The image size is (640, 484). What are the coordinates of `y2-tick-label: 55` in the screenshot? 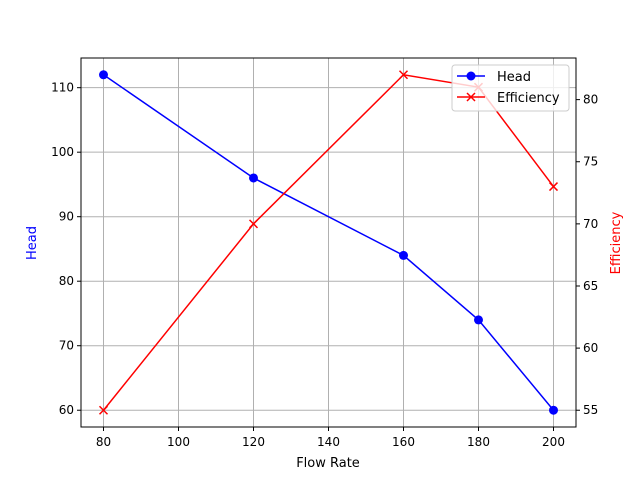 It's located at (590, 410).